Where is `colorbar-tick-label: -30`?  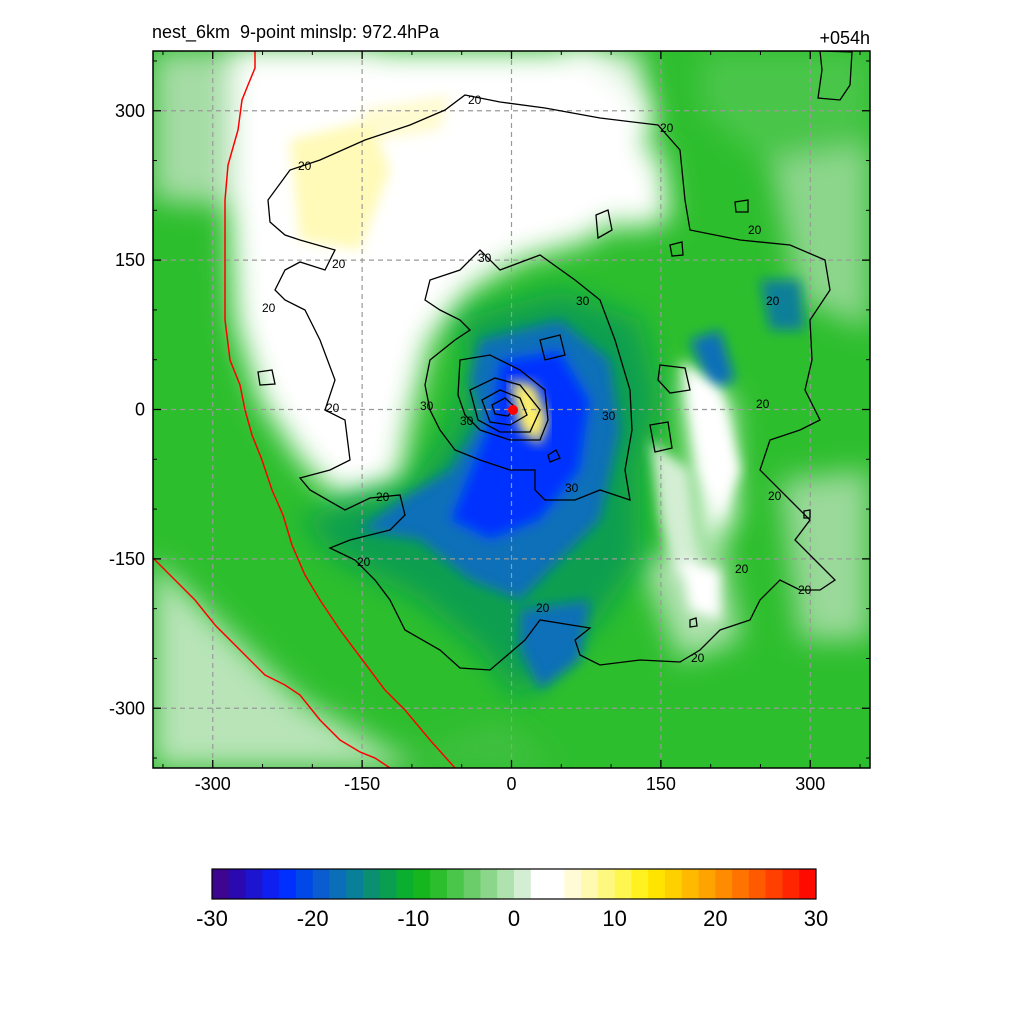
colorbar-tick-label: -30 is located at coordinates (212, 918).